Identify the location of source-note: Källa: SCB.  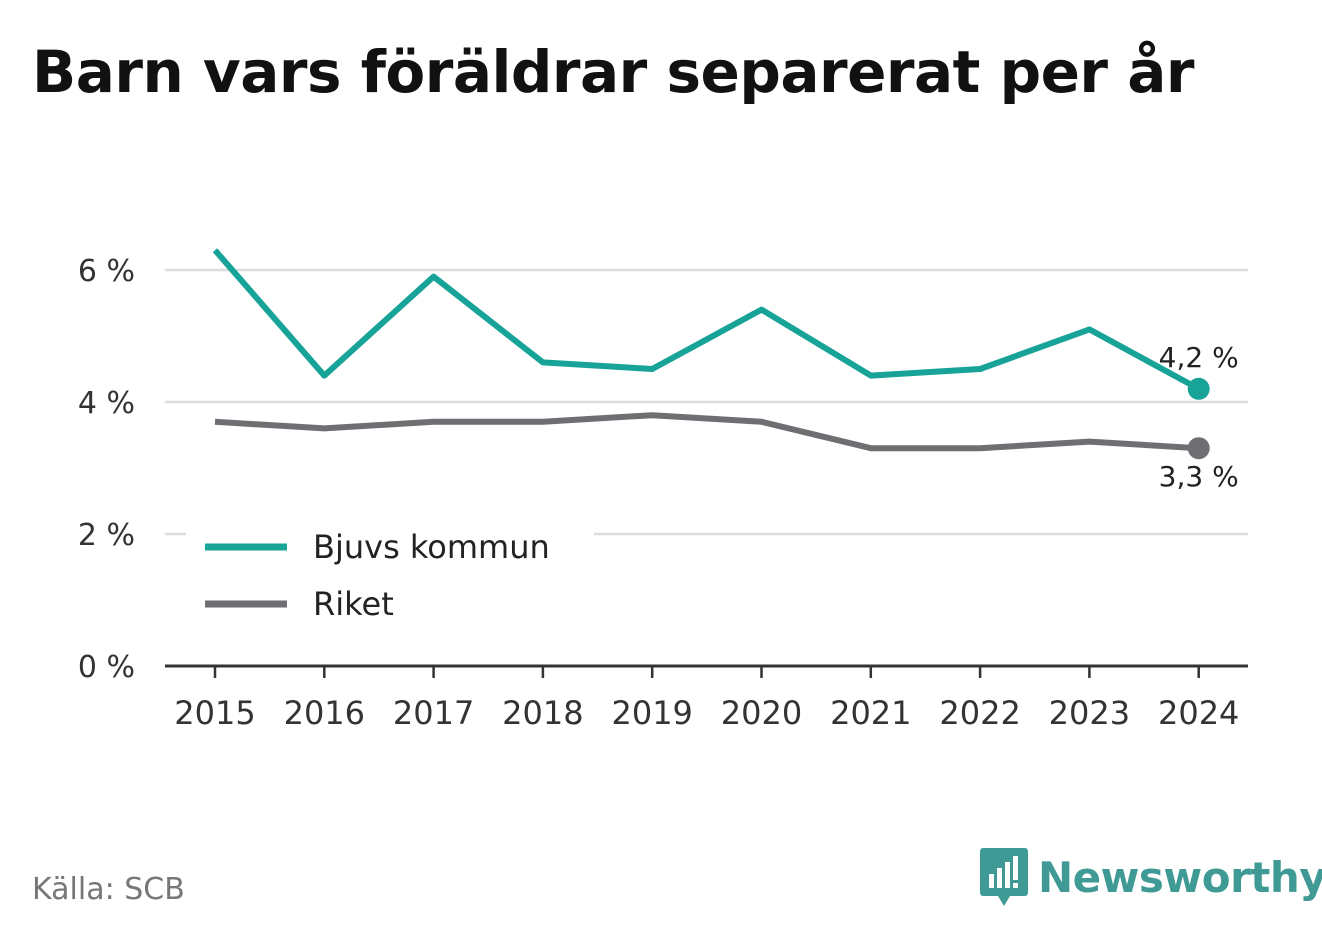
(108, 889).